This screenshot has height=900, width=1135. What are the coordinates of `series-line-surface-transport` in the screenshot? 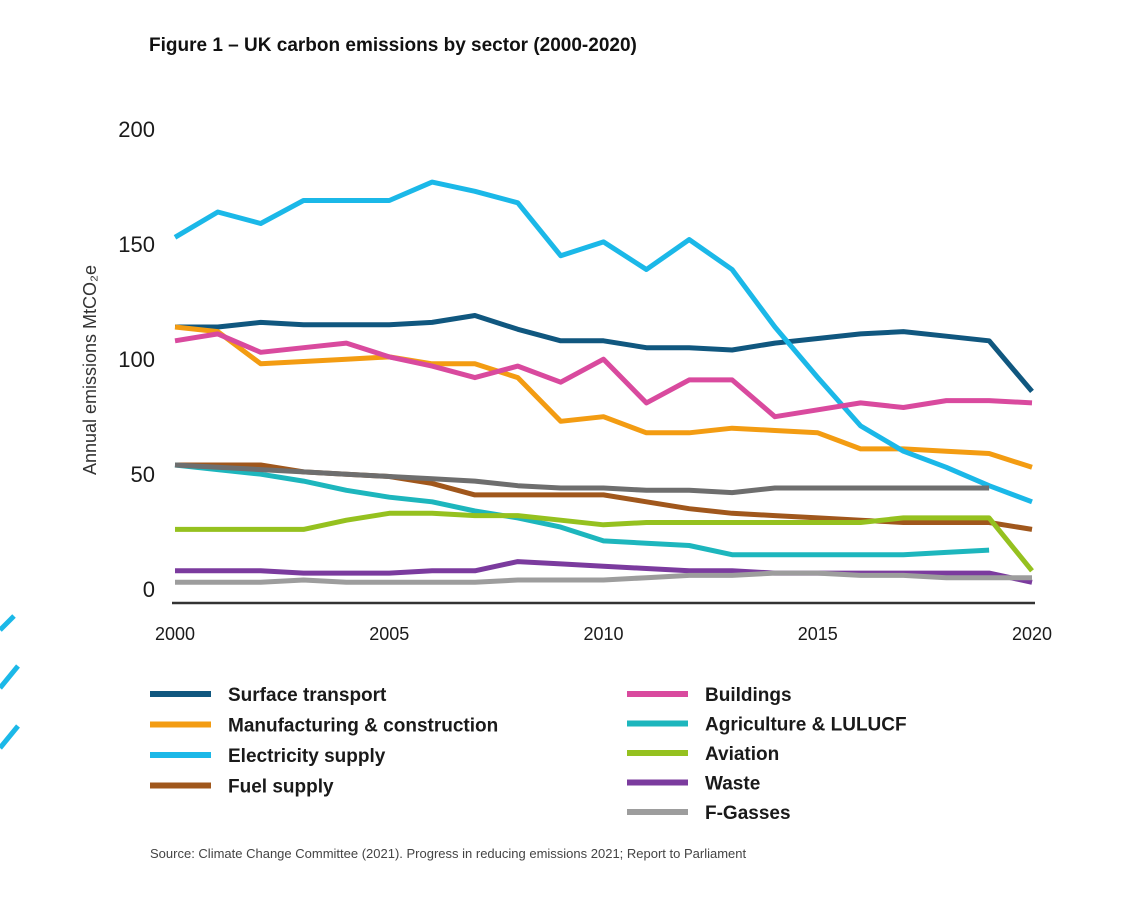 It's located at (604, 353).